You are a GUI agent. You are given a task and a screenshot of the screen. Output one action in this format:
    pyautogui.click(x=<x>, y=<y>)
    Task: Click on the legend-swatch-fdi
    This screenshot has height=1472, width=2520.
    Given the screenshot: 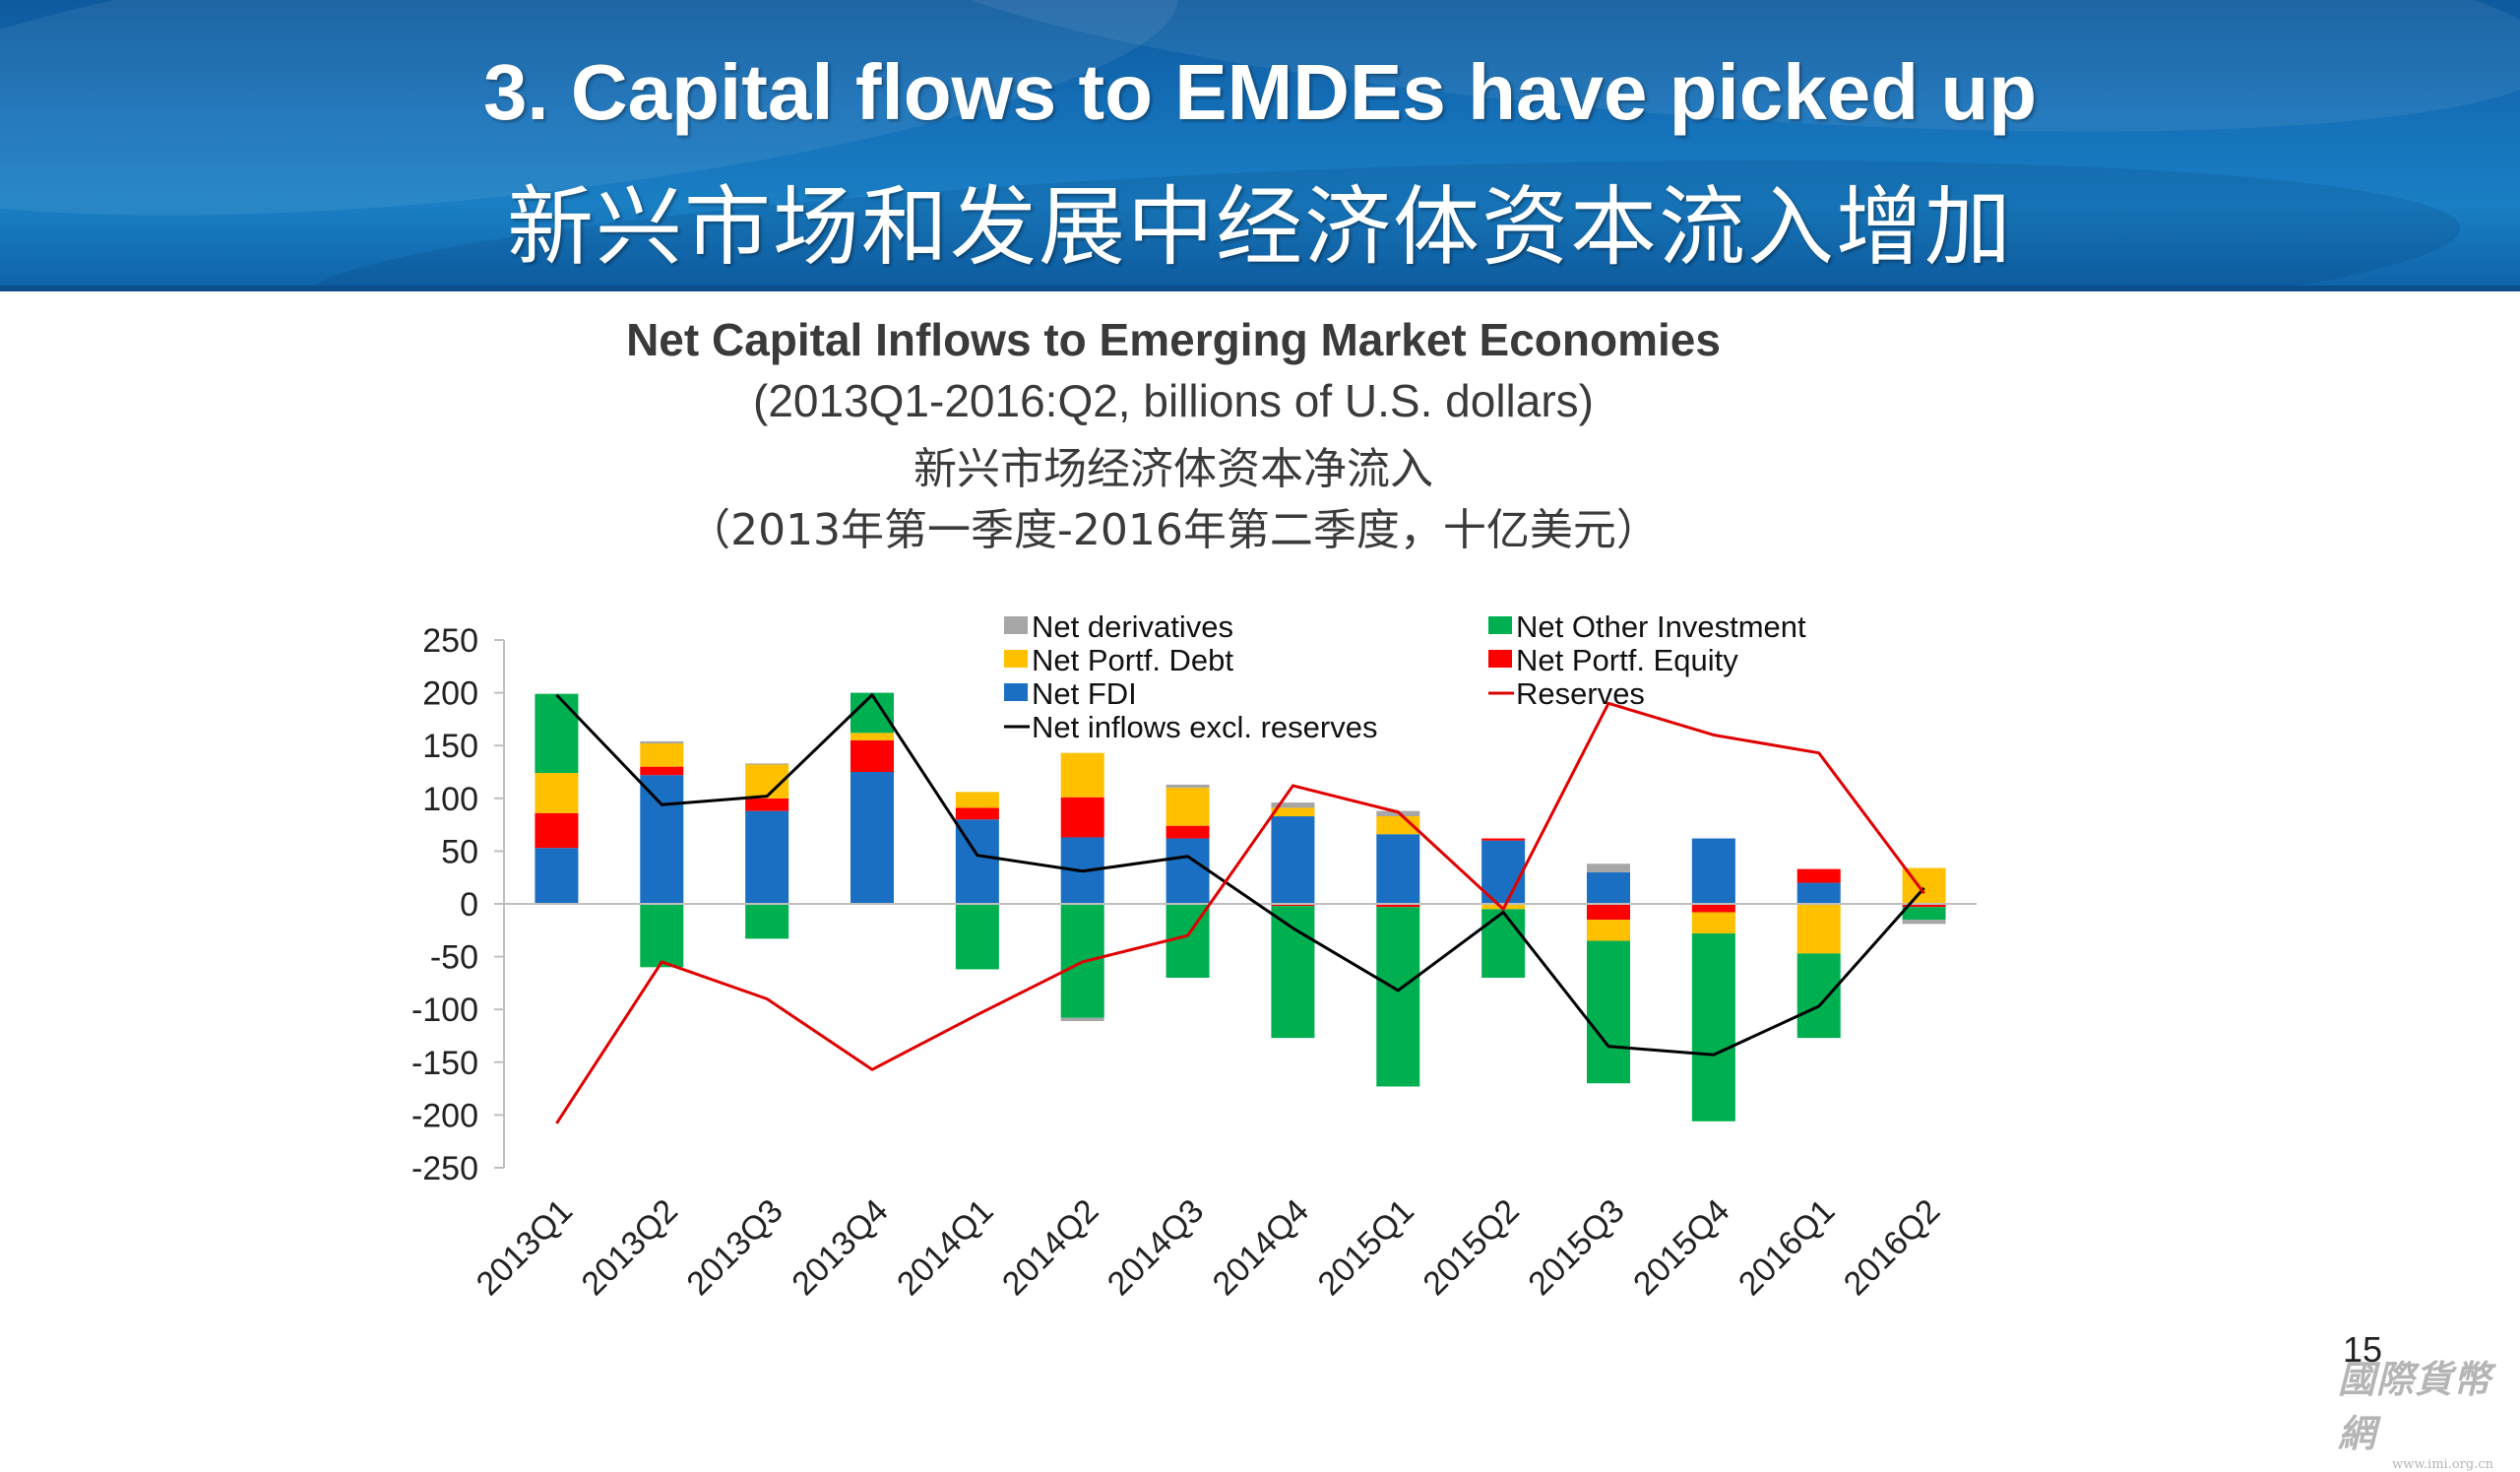 What is the action you would take?
    pyautogui.click(x=1016, y=692)
    